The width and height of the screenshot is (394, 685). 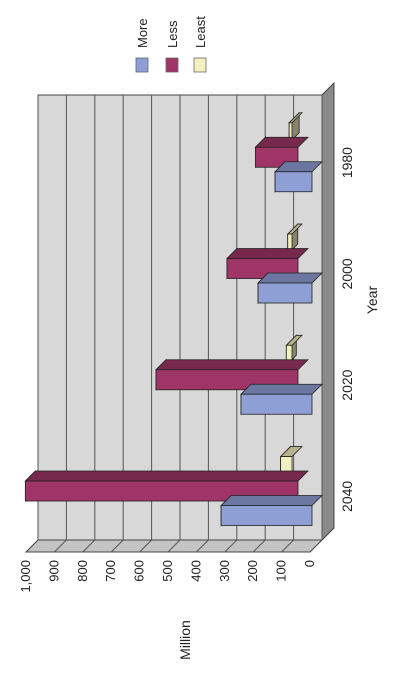 What do you see at coordinates (161, 491) in the screenshot?
I see `bar-less` at bounding box center [161, 491].